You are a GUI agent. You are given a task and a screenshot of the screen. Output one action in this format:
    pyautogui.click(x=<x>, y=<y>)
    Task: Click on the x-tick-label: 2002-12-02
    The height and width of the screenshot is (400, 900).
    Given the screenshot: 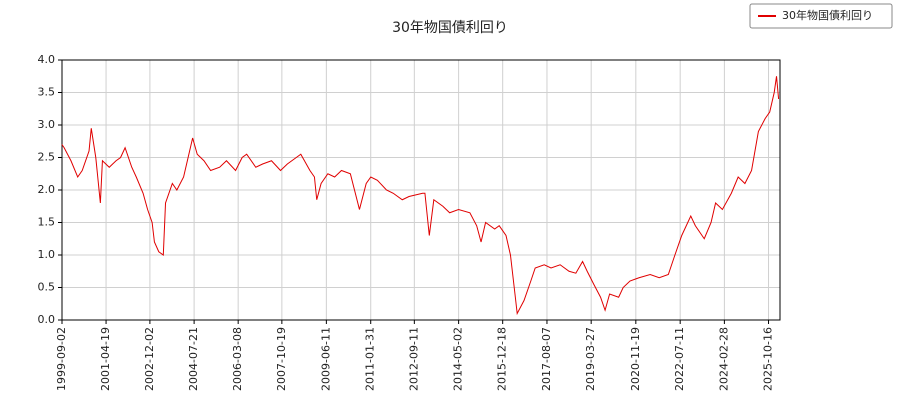 What is the action you would take?
    pyautogui.click(x=149, y=359)
    